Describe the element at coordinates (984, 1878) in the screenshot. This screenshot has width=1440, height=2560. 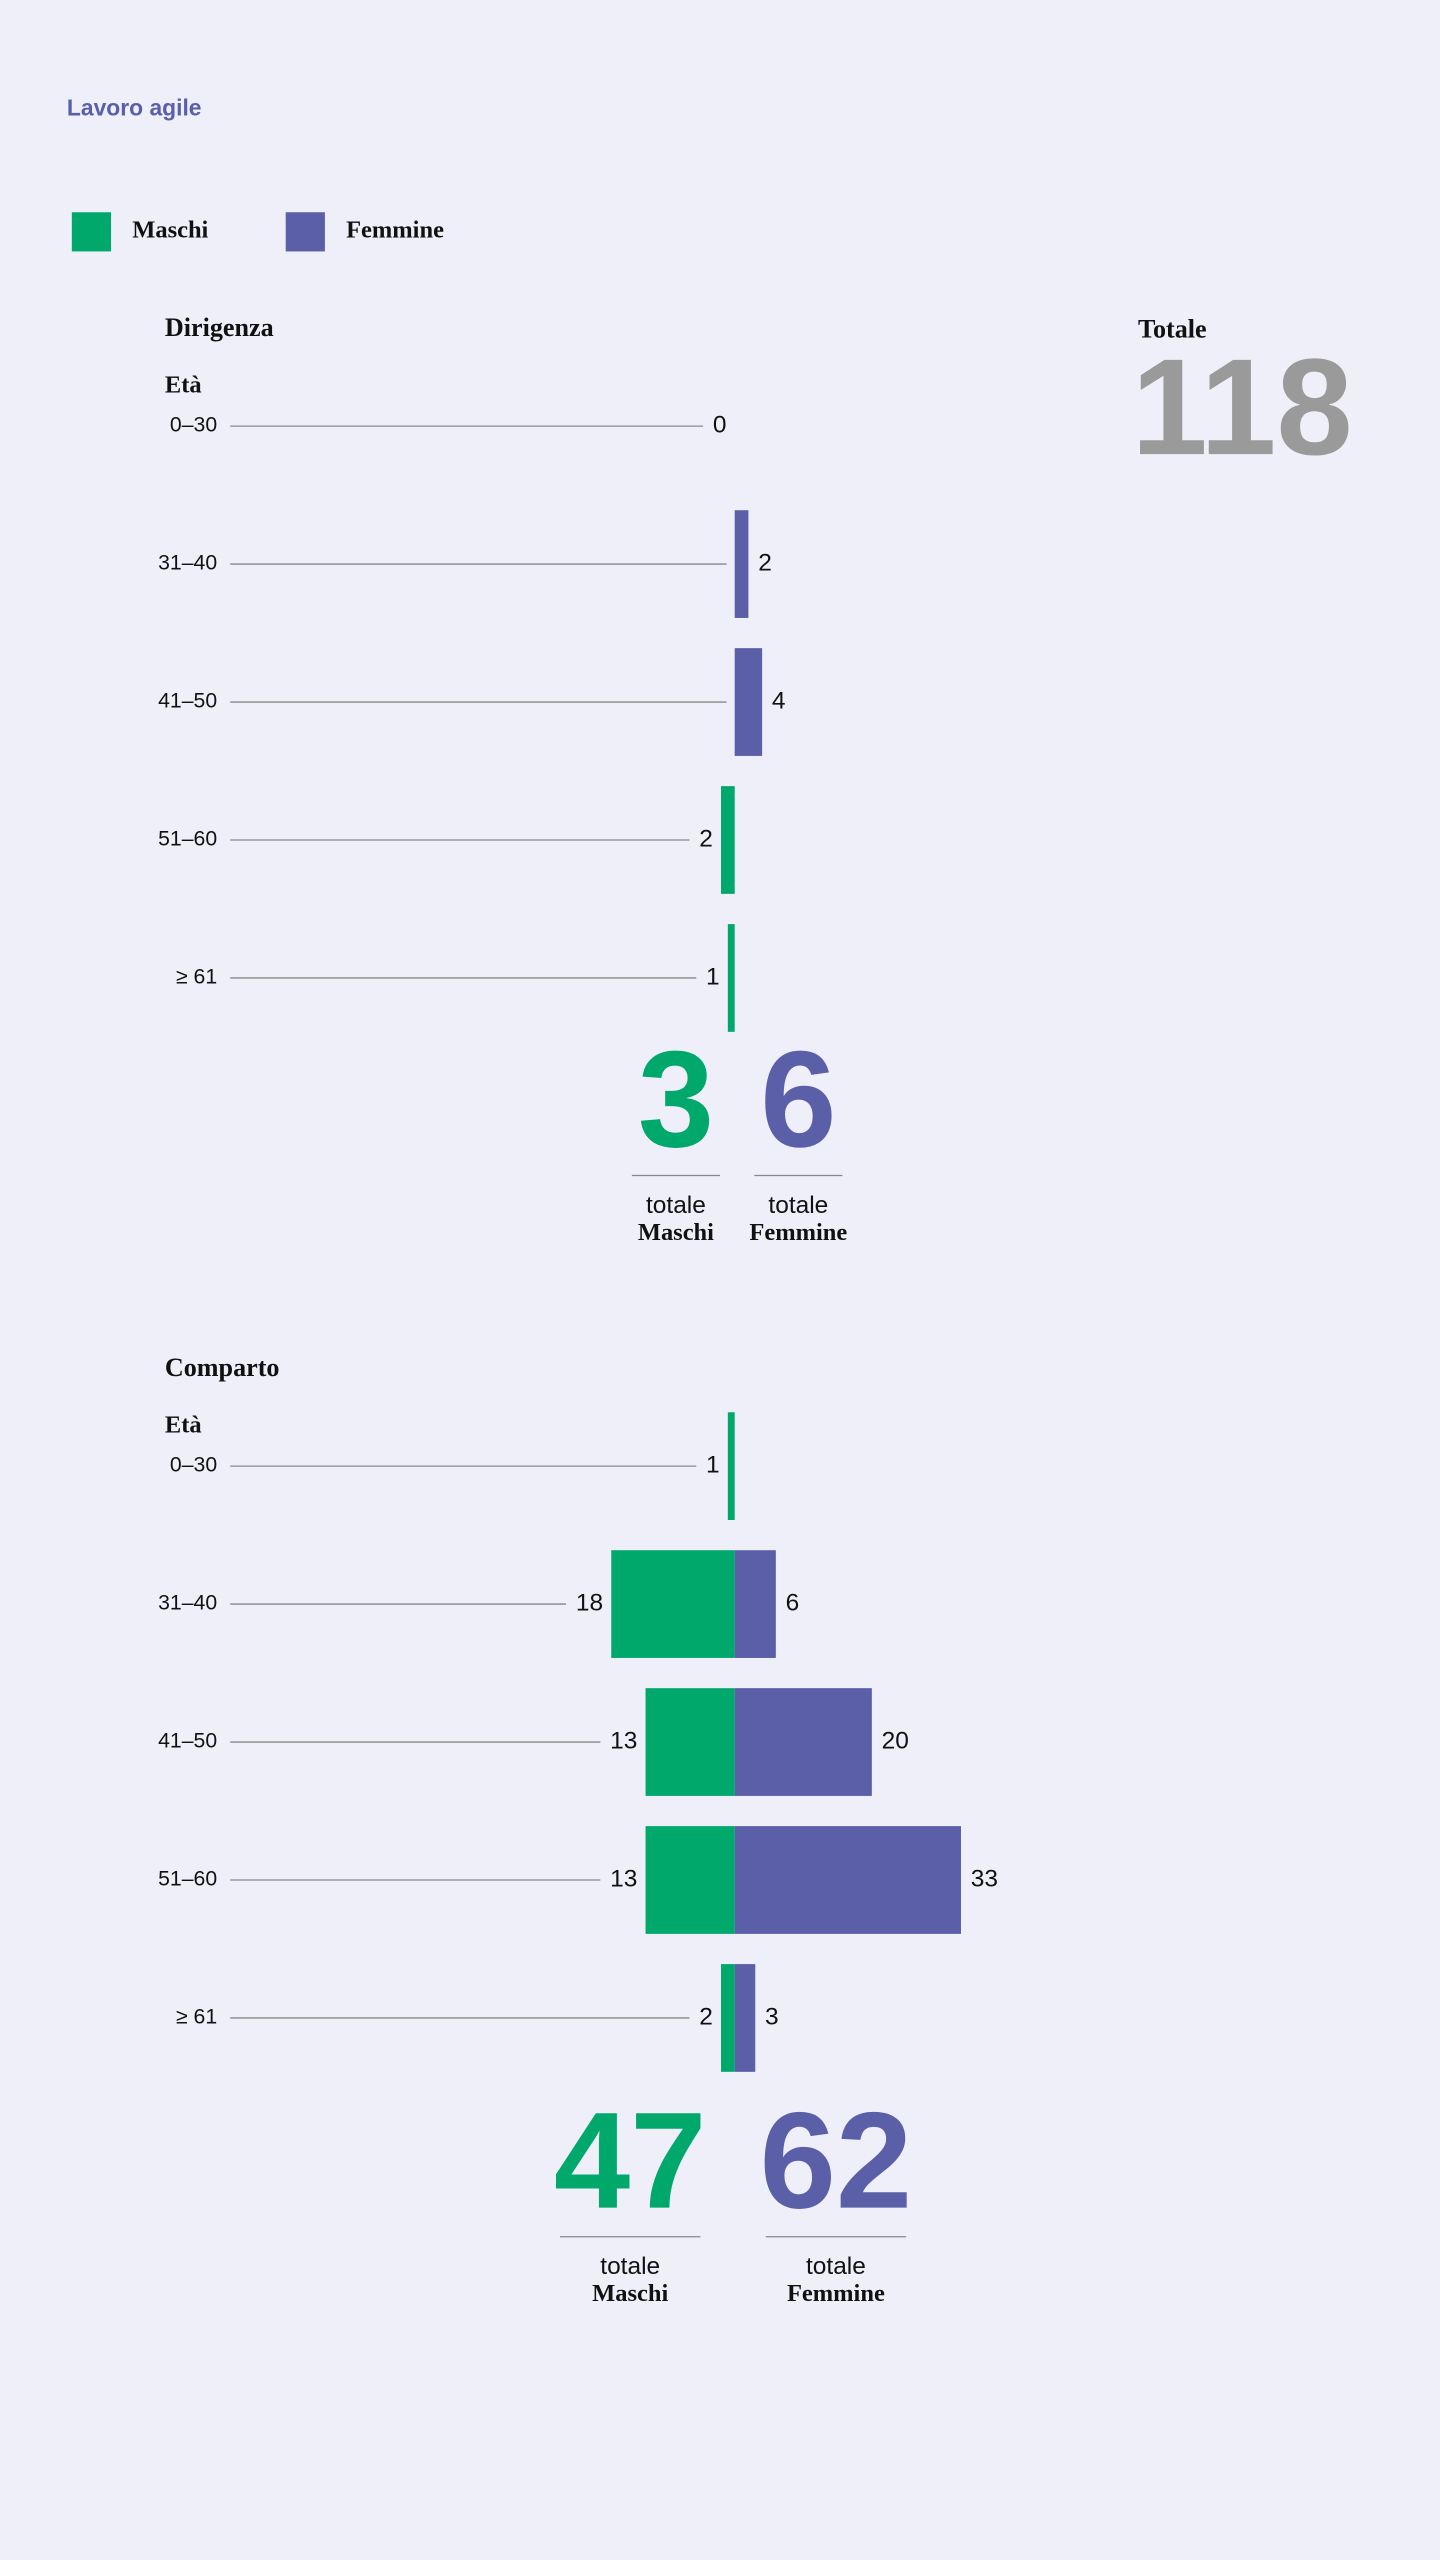
I see `value-label: 33` at that location.